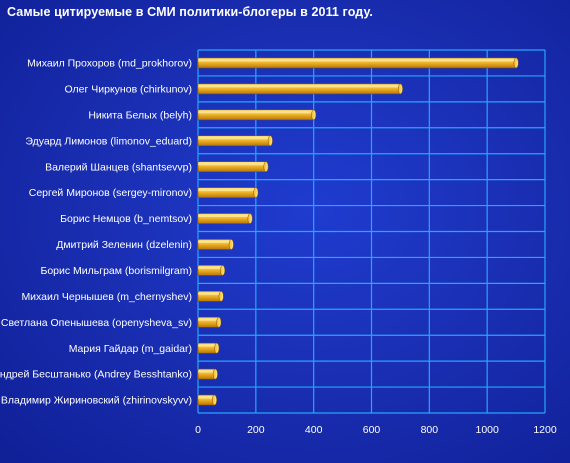 The height and width of the screenshot is (463, 570). I want to click on category-label: Борис Мильграм (borismilgram), so click(116, 271).